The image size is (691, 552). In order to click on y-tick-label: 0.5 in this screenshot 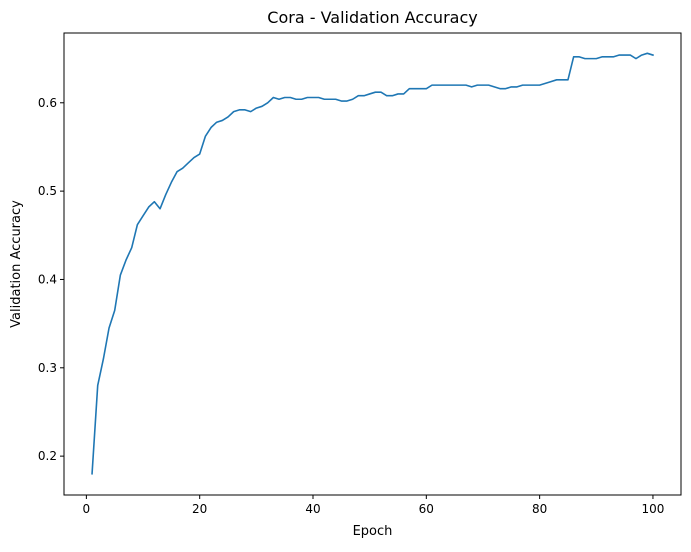, I will do `click(47, 191)`.